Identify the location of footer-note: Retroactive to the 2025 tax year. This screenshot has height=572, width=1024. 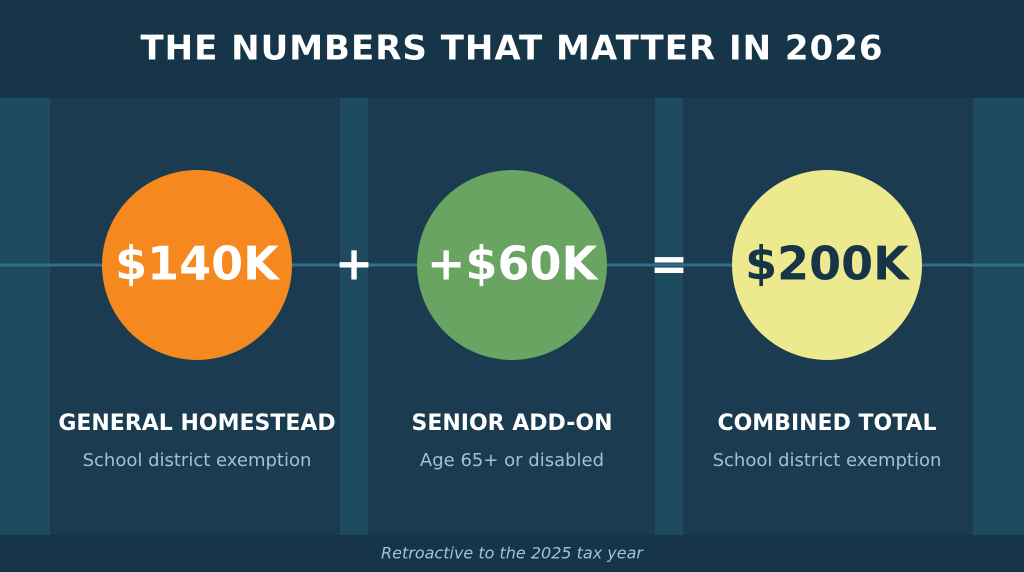
(512, 553).